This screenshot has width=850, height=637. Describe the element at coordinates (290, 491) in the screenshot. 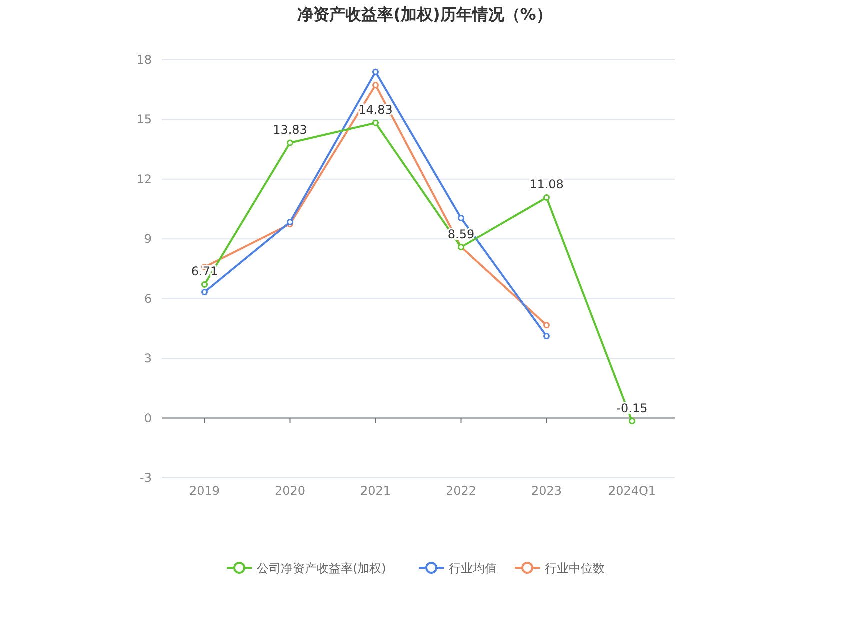

I see `x-tick-label: 2020` at that location.